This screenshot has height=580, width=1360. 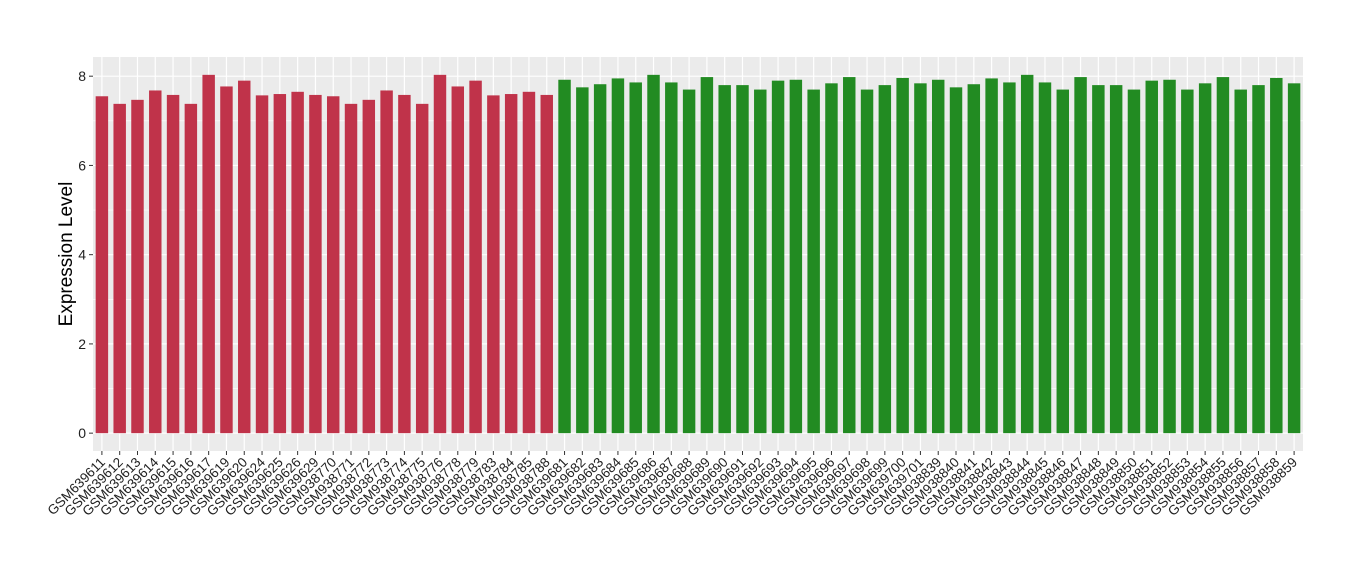 I want to click on y-tick-label: 2, so click(x=82, y=344).